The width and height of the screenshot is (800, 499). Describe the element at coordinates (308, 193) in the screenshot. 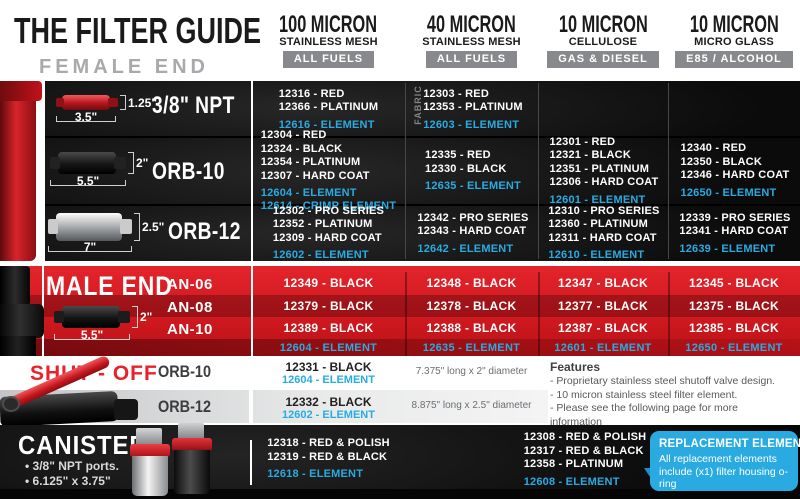

I see `text-line: 12604 - ELEMENT` at that location.